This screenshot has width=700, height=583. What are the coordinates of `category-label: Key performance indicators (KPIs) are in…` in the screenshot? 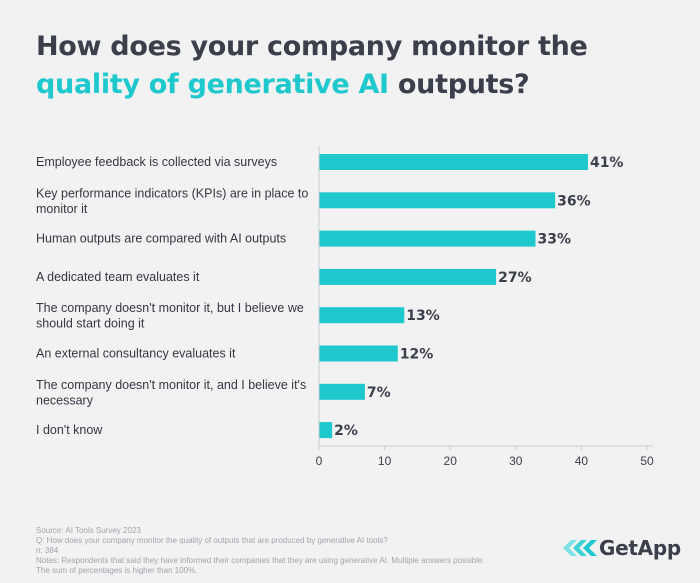 It's located at (172, 201).